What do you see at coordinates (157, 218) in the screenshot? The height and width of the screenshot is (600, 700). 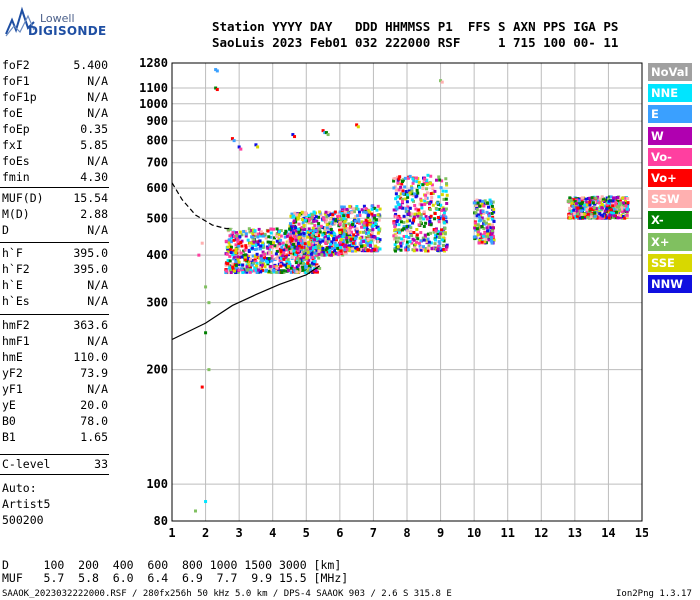 I see `y-tick-label: 500` at bounding box center [157, 218].